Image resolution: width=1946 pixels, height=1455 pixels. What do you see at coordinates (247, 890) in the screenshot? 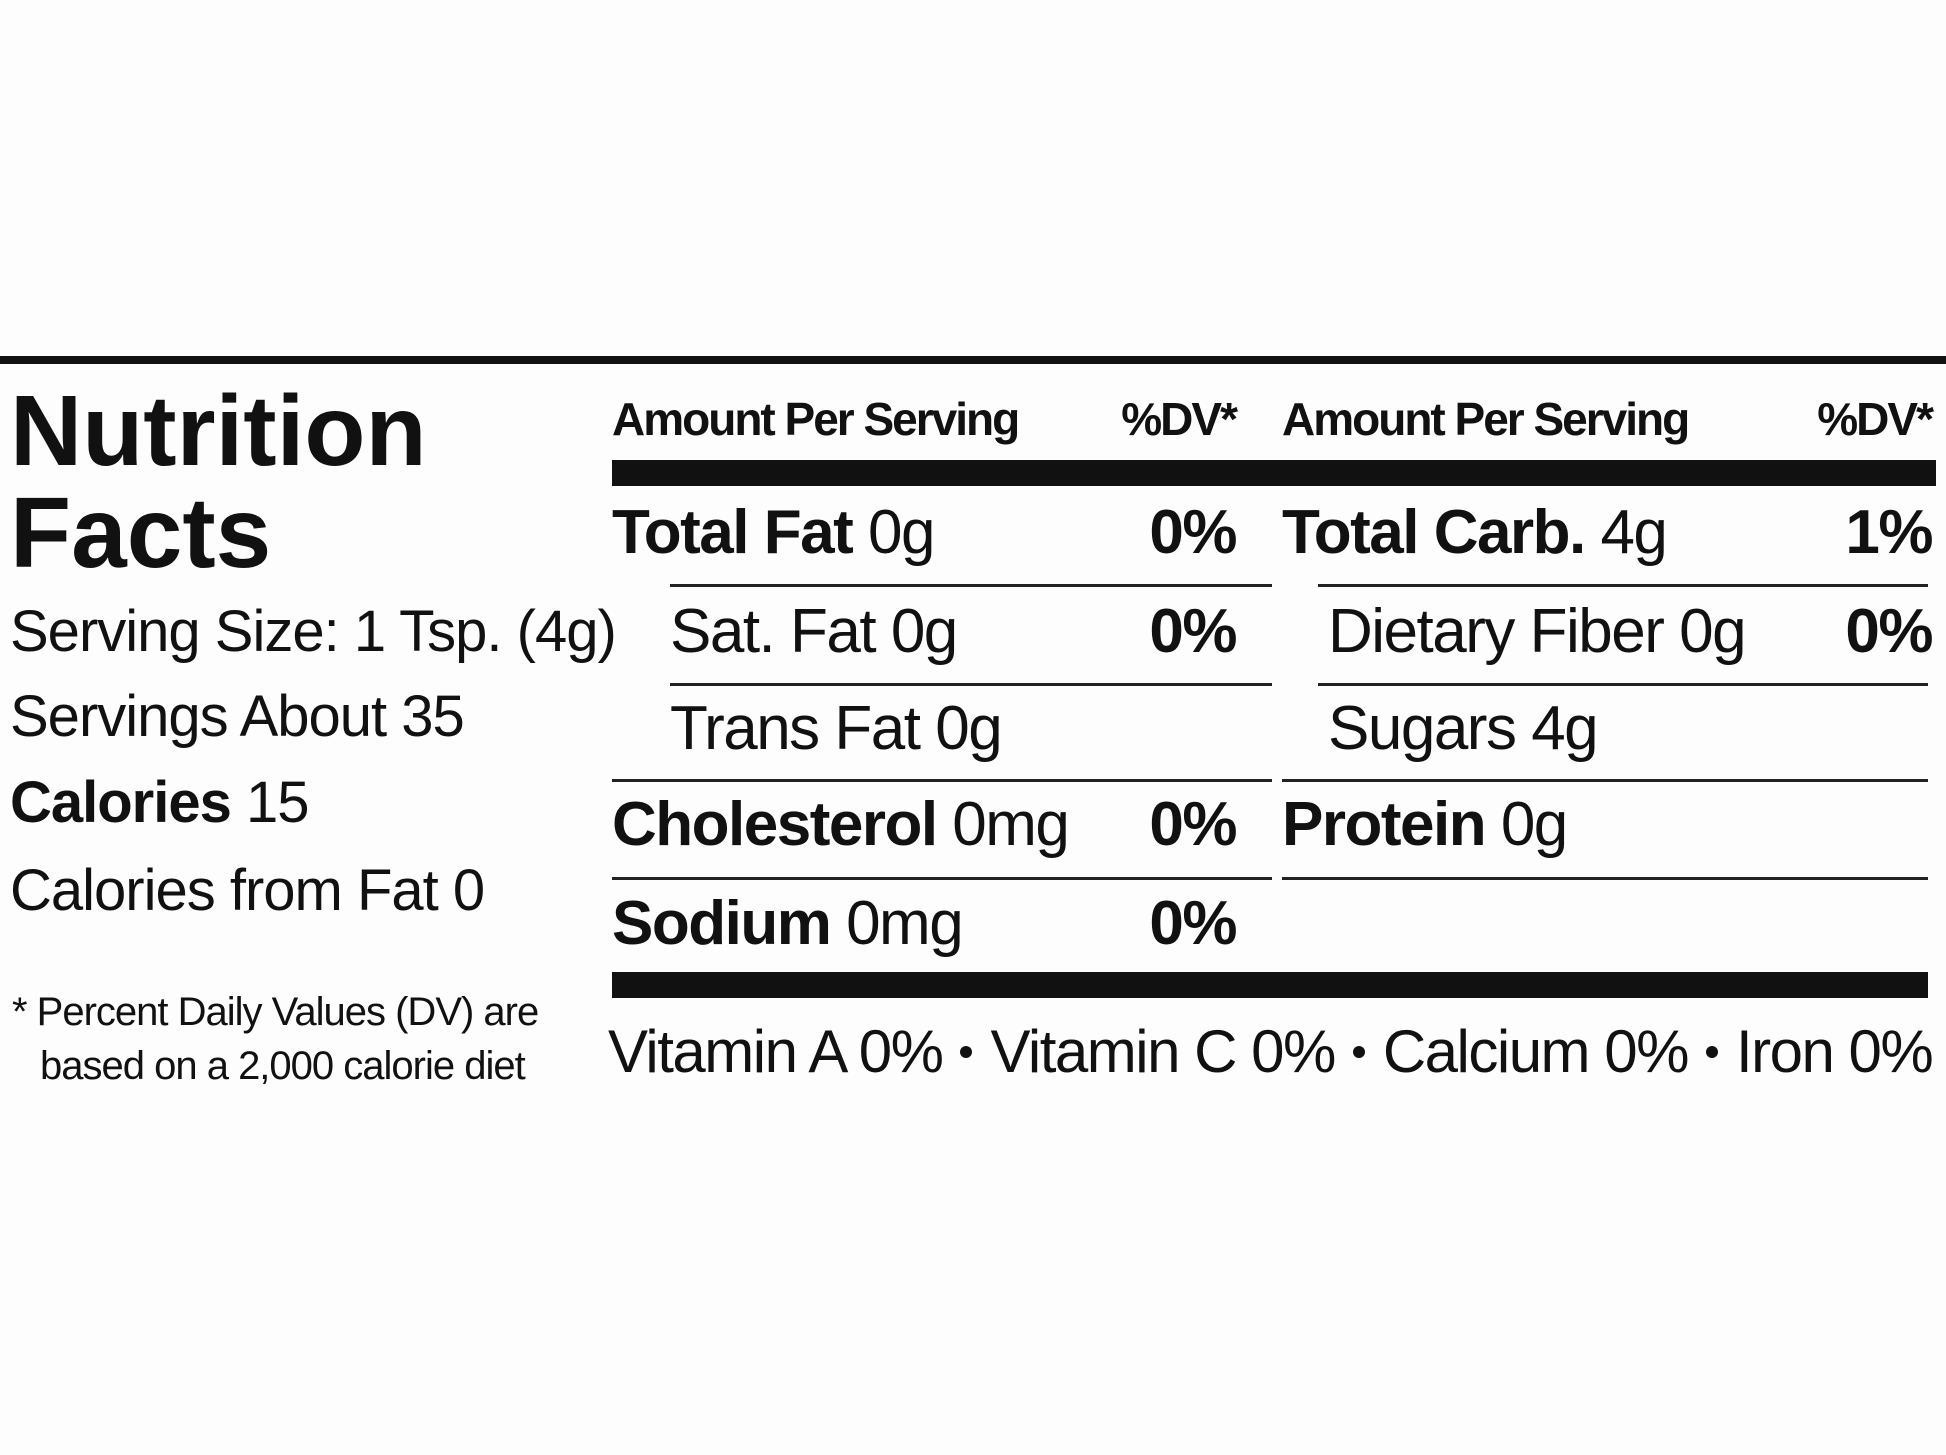
I see `calories-from-fat: Calories from Fat 0` at bounding box center [247, 890].